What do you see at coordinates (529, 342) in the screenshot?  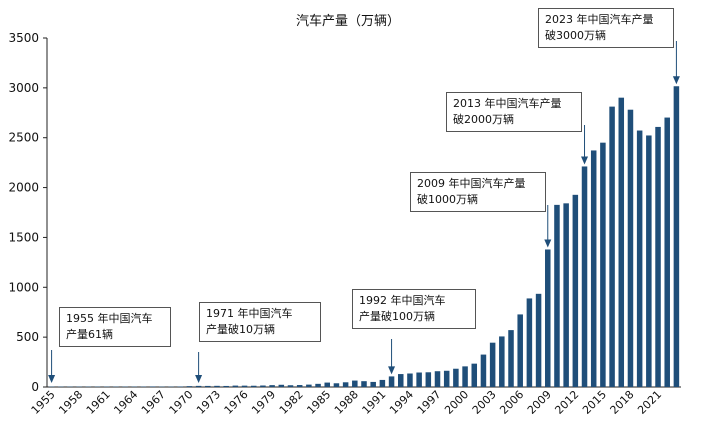 I see `bar-2007` at bounding box center [529, 342].